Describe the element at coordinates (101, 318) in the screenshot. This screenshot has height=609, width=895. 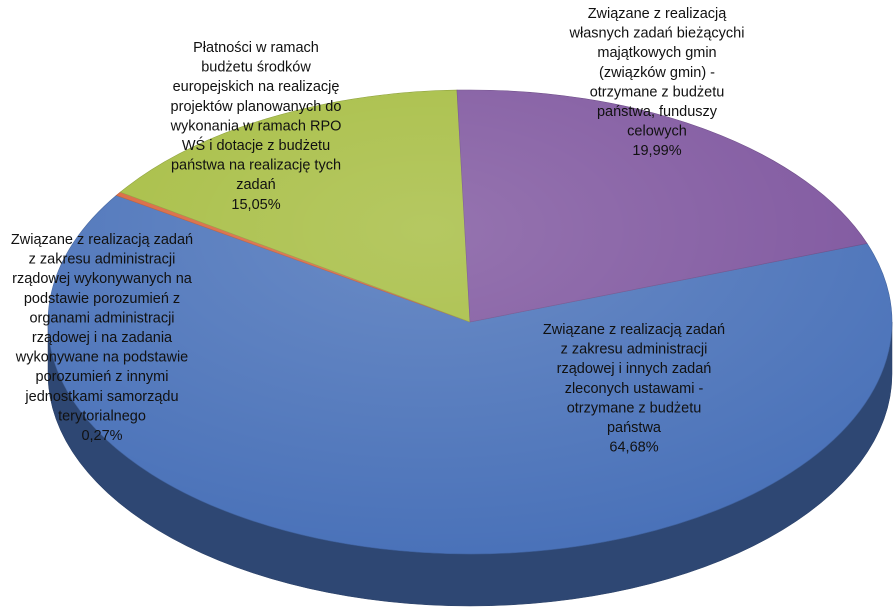
I see `slice-2-label-line: organami administracji` at that location.